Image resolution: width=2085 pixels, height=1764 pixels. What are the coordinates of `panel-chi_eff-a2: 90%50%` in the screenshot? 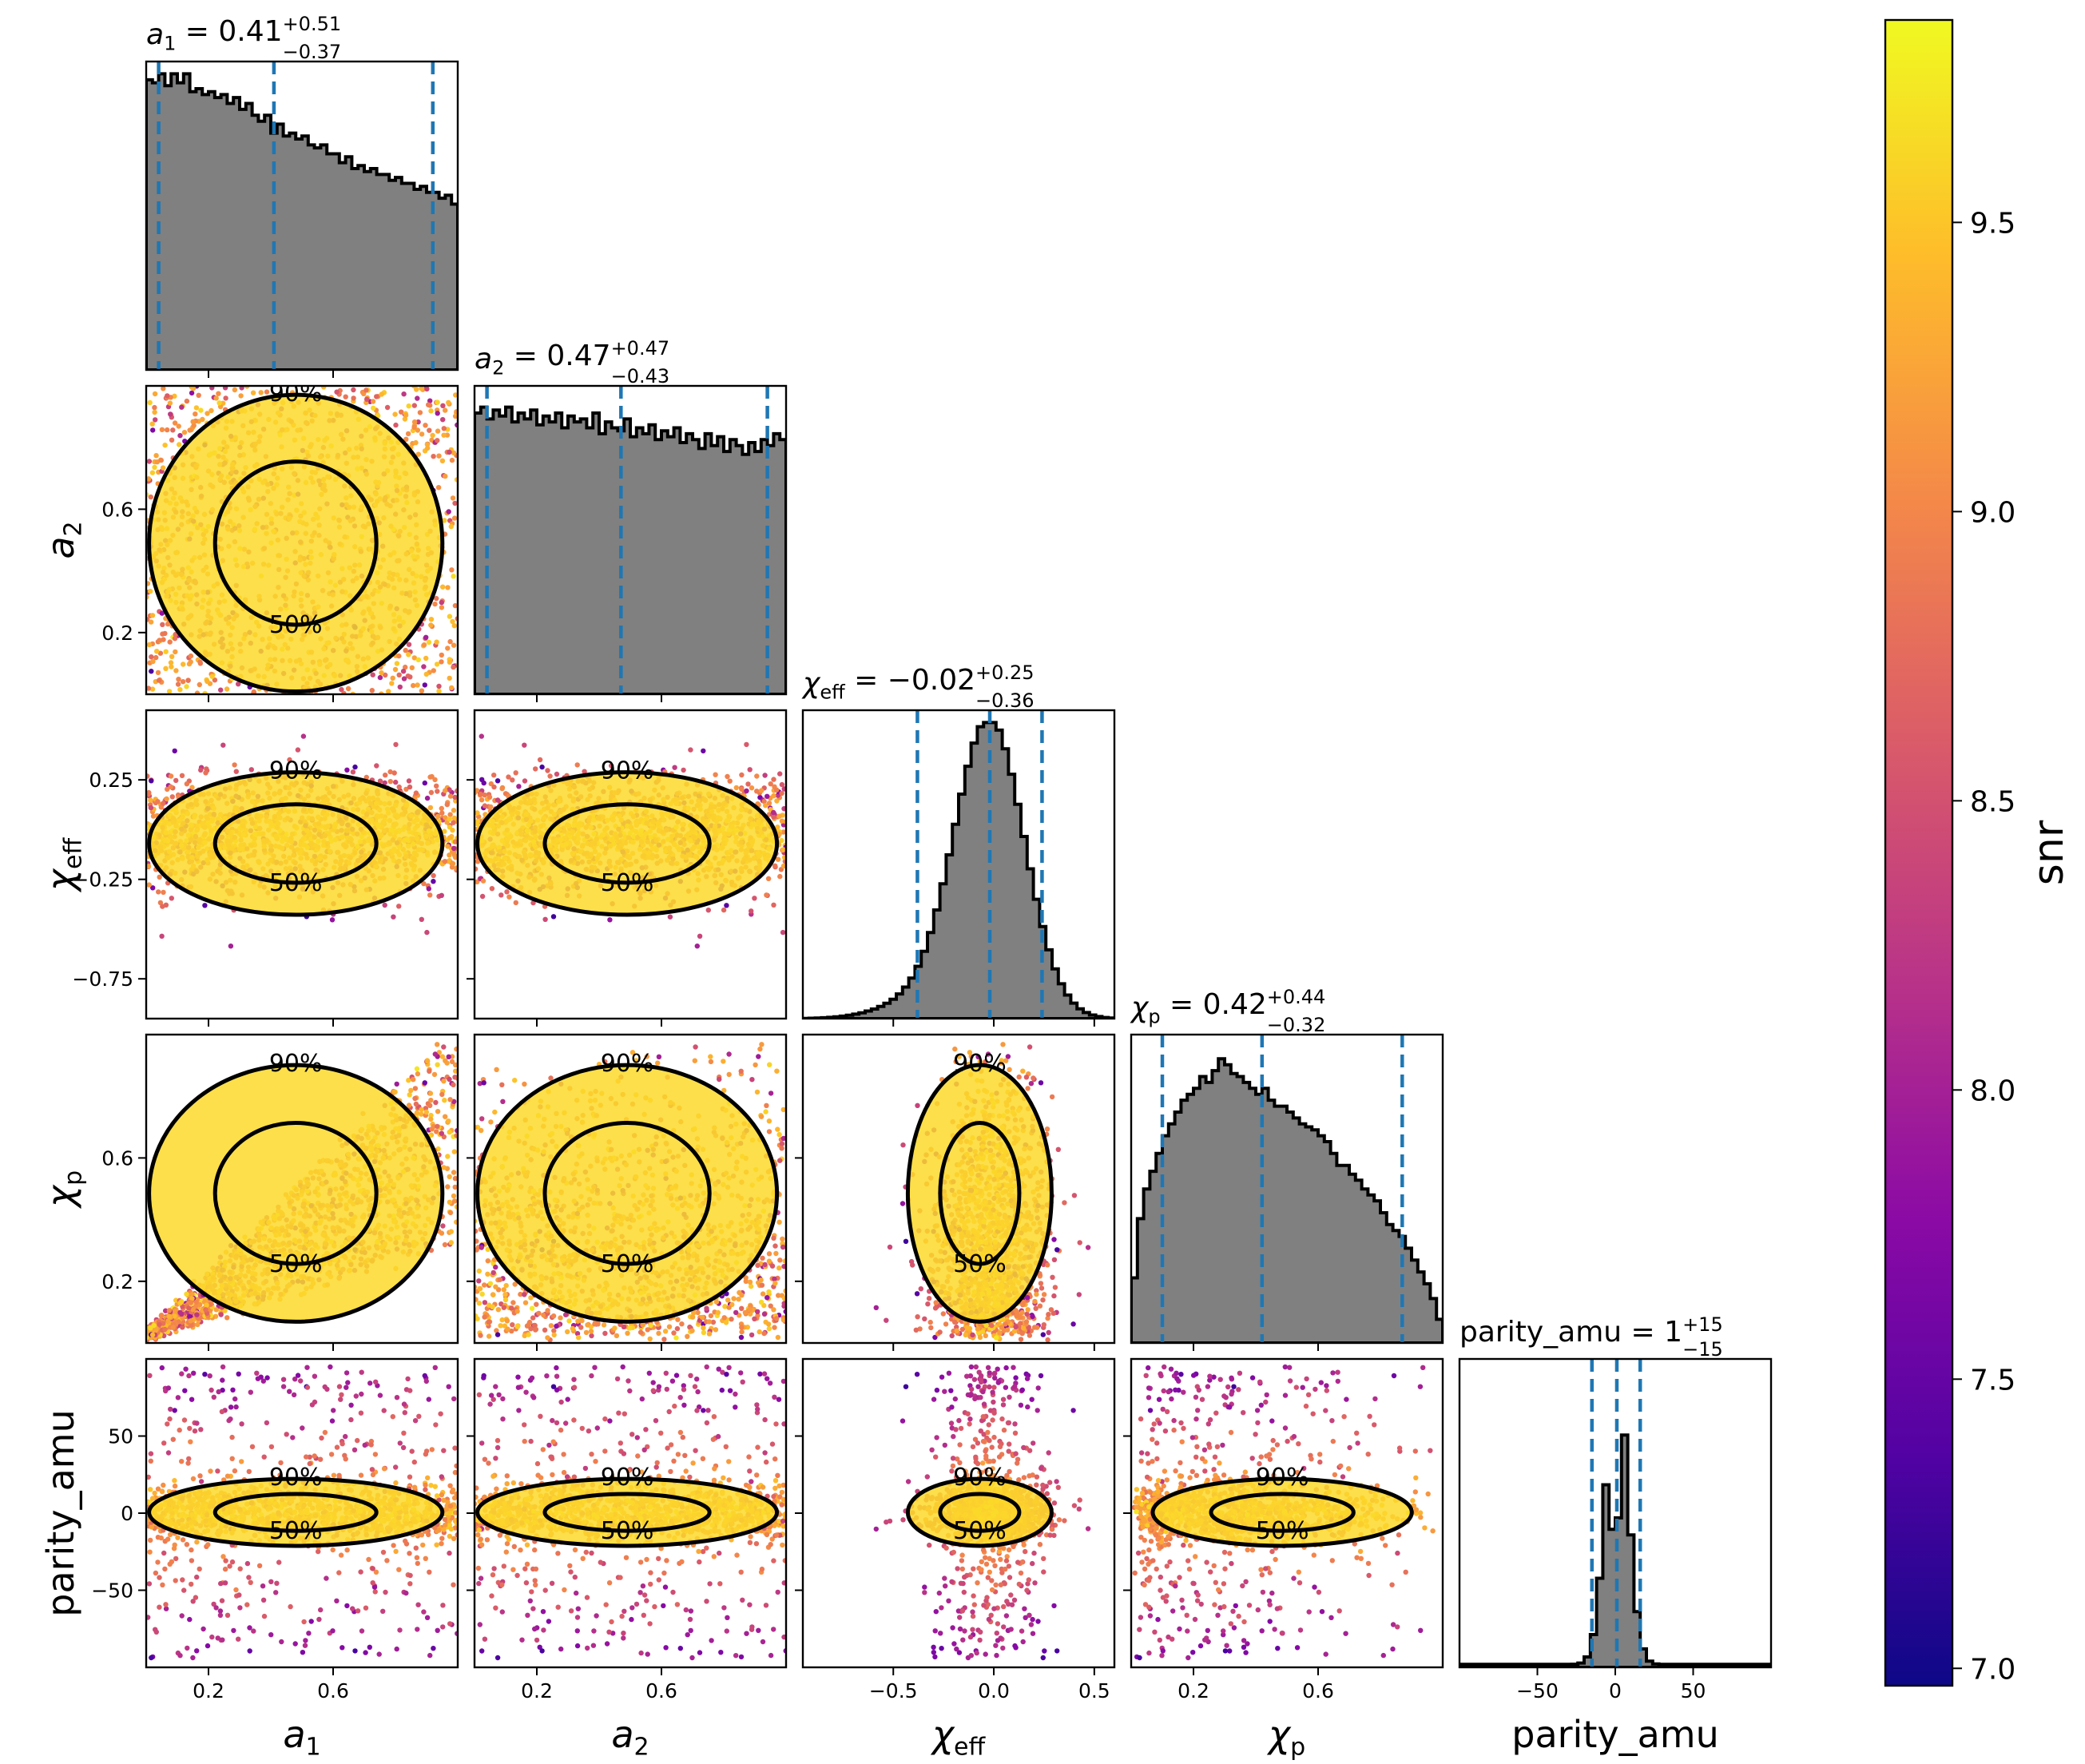 It's located at (627, 868).